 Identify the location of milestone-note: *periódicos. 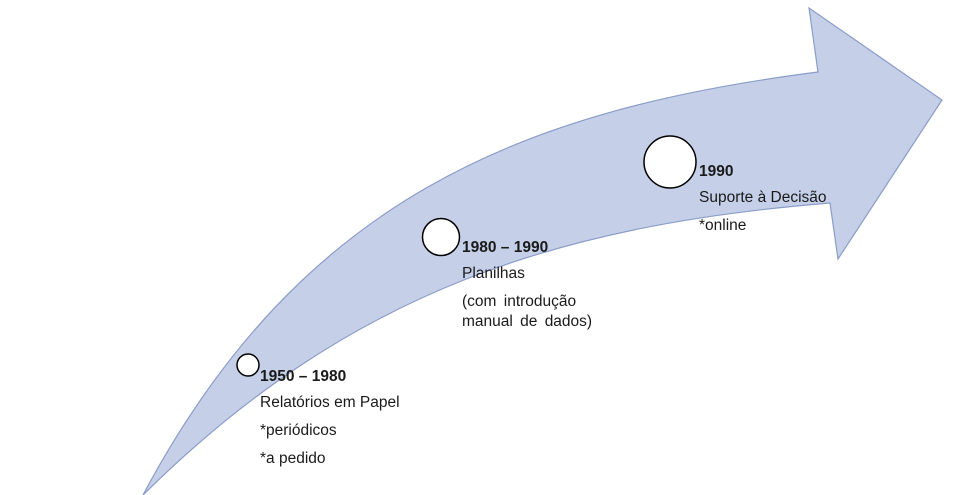
(298, 431).